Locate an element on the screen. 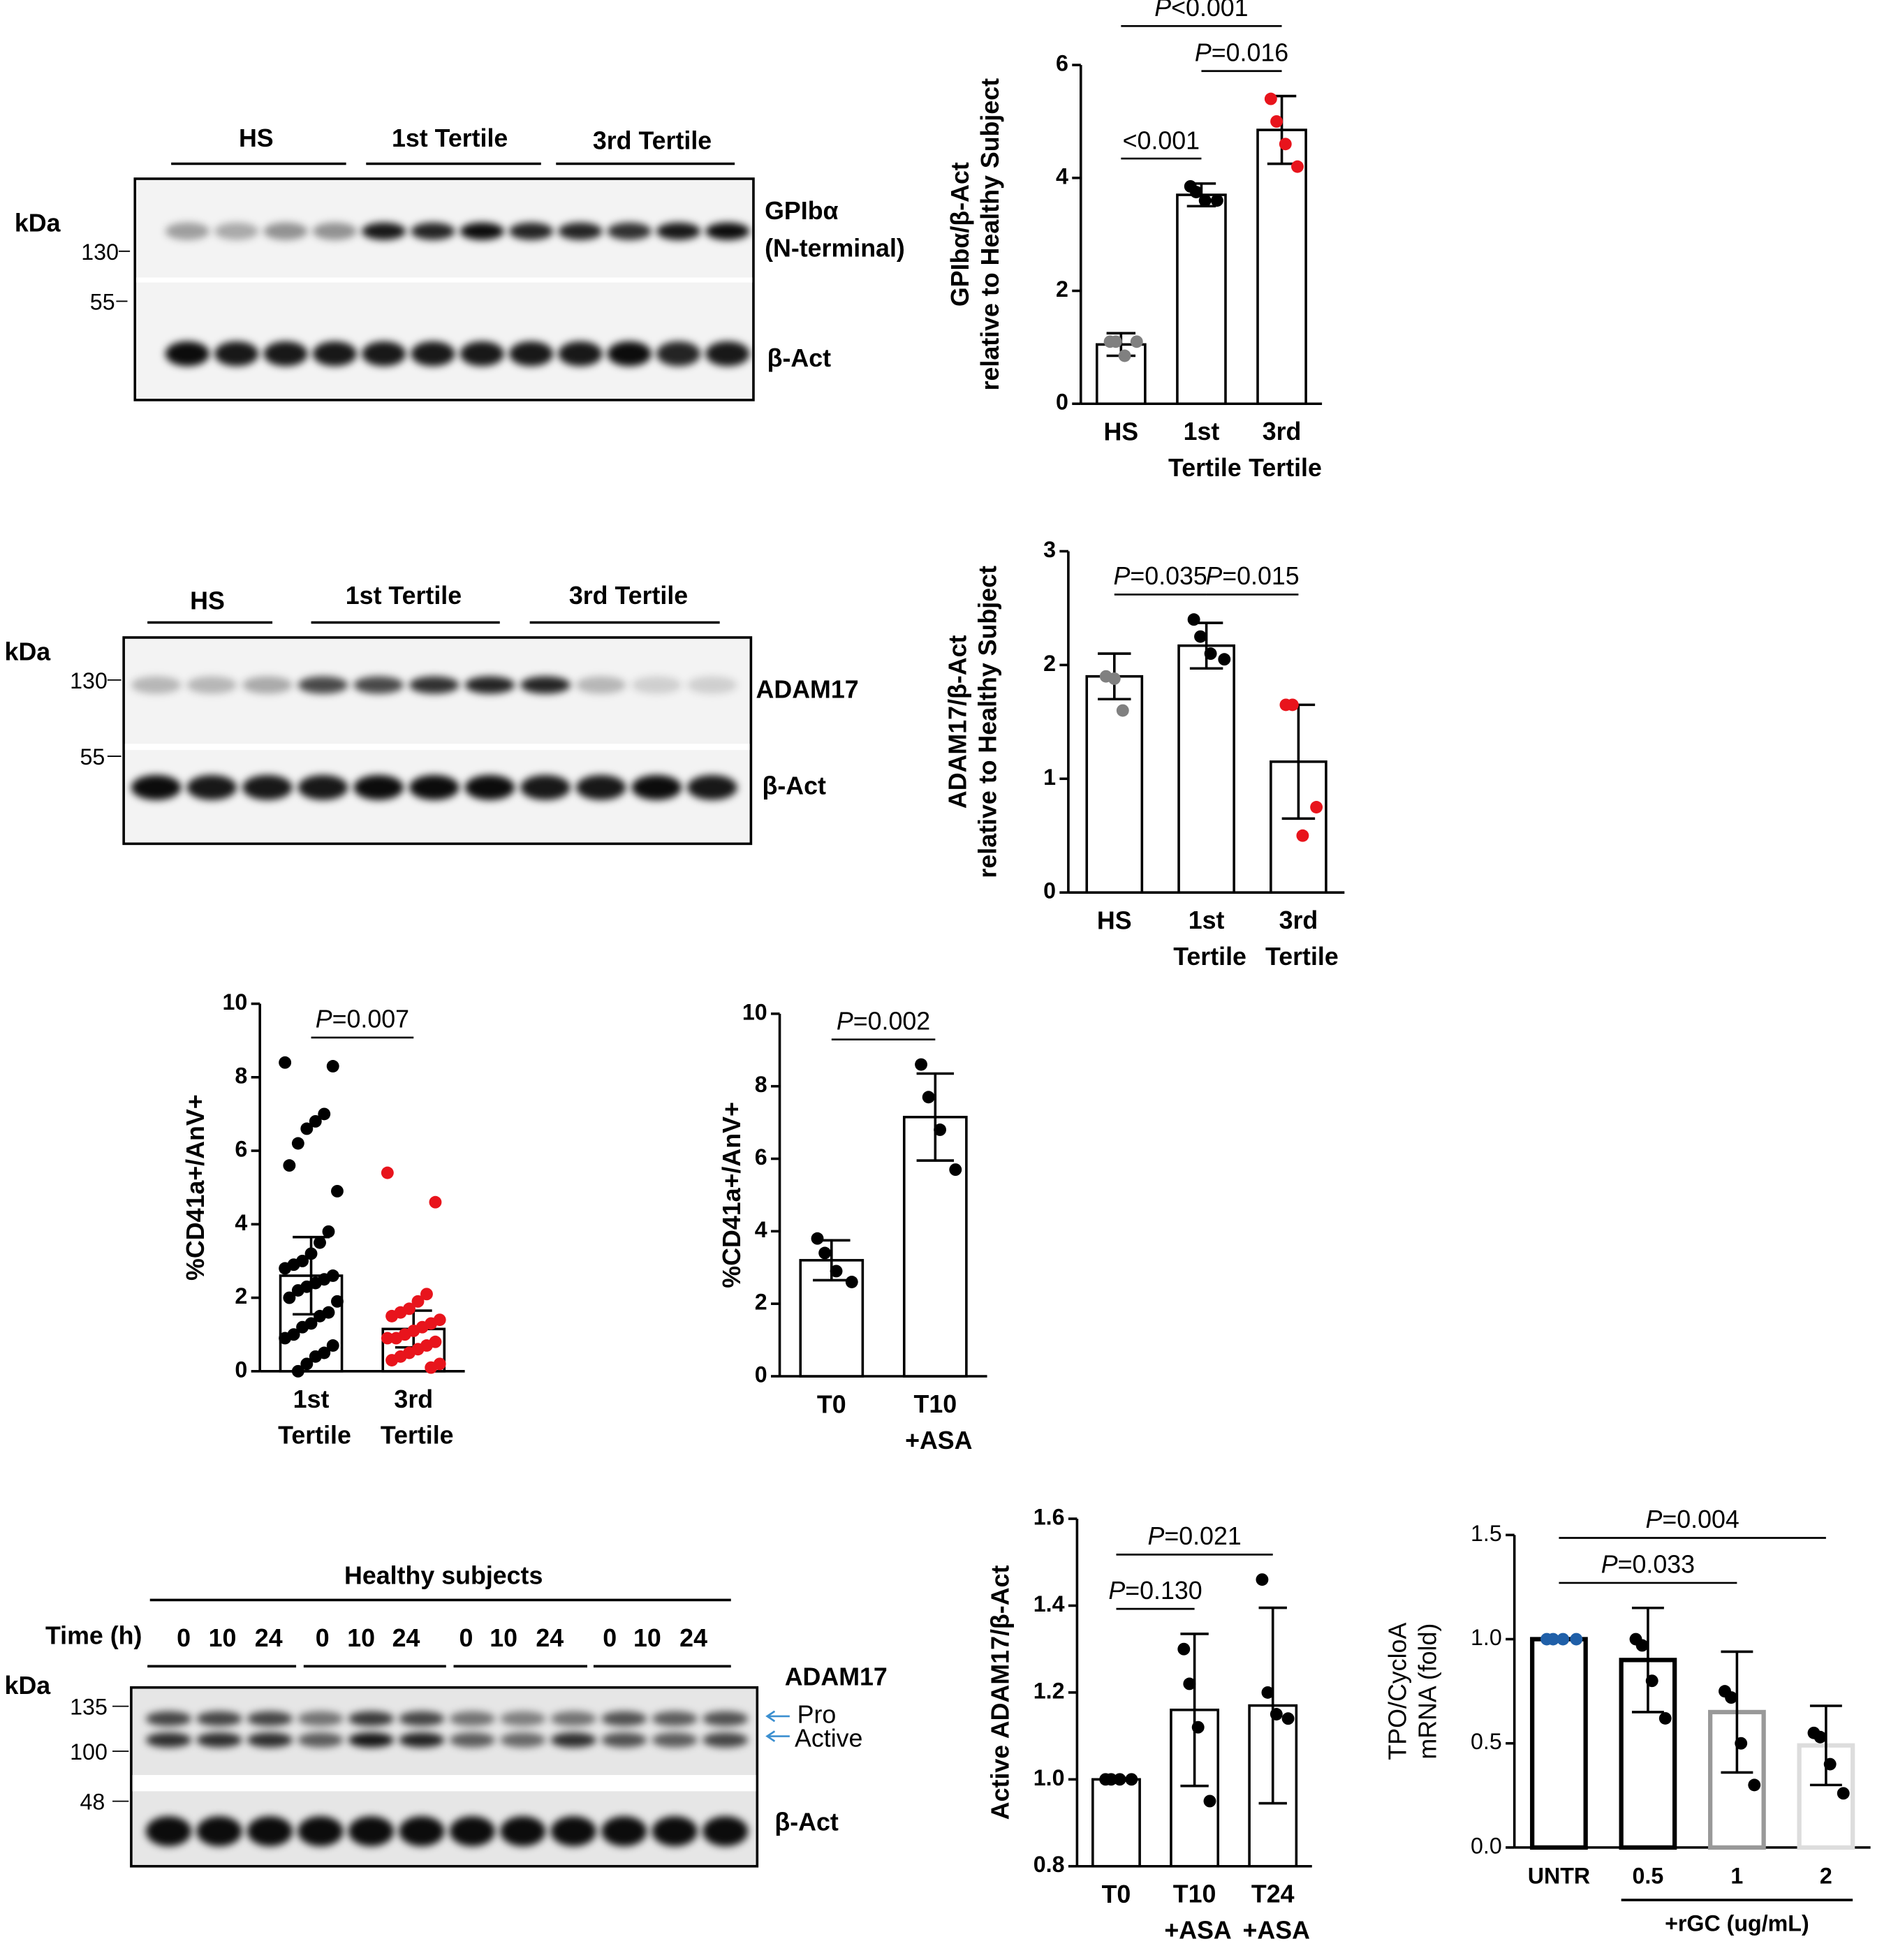 The height and width of the screenshot is (1960, 1898). marker-label: 55 is located at coordinates (92, 757).